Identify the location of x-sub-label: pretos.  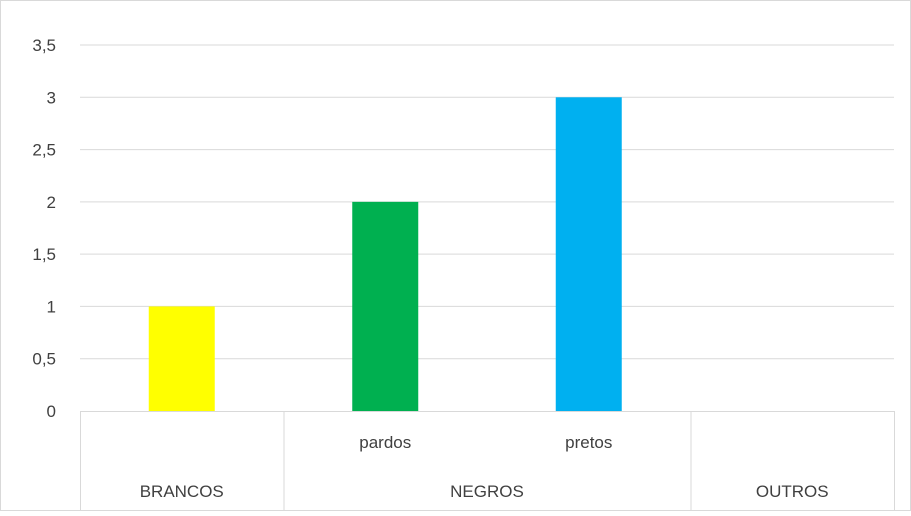
(588, 442).